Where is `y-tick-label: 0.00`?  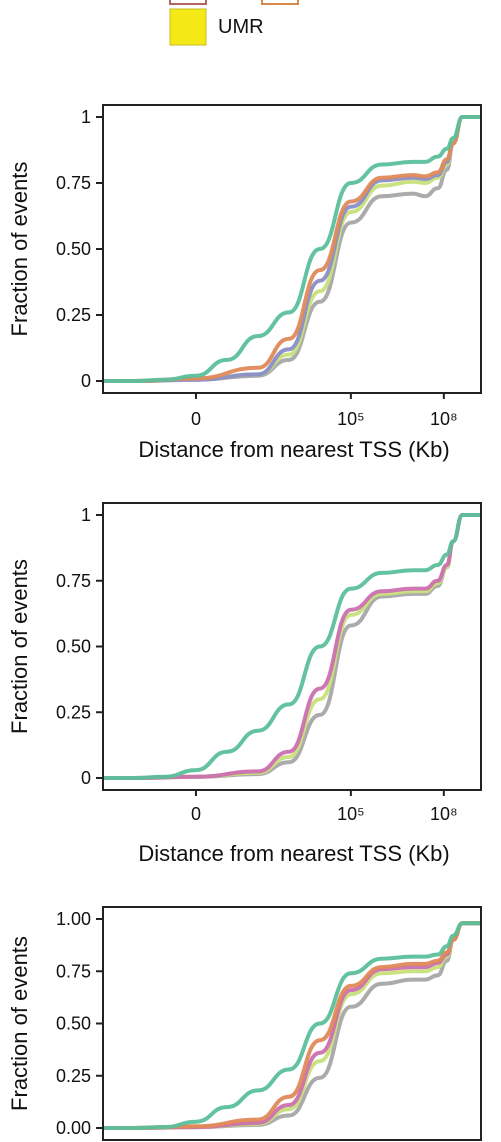 y-tick-label: 0.00 is located at coordinates (73, 1128).